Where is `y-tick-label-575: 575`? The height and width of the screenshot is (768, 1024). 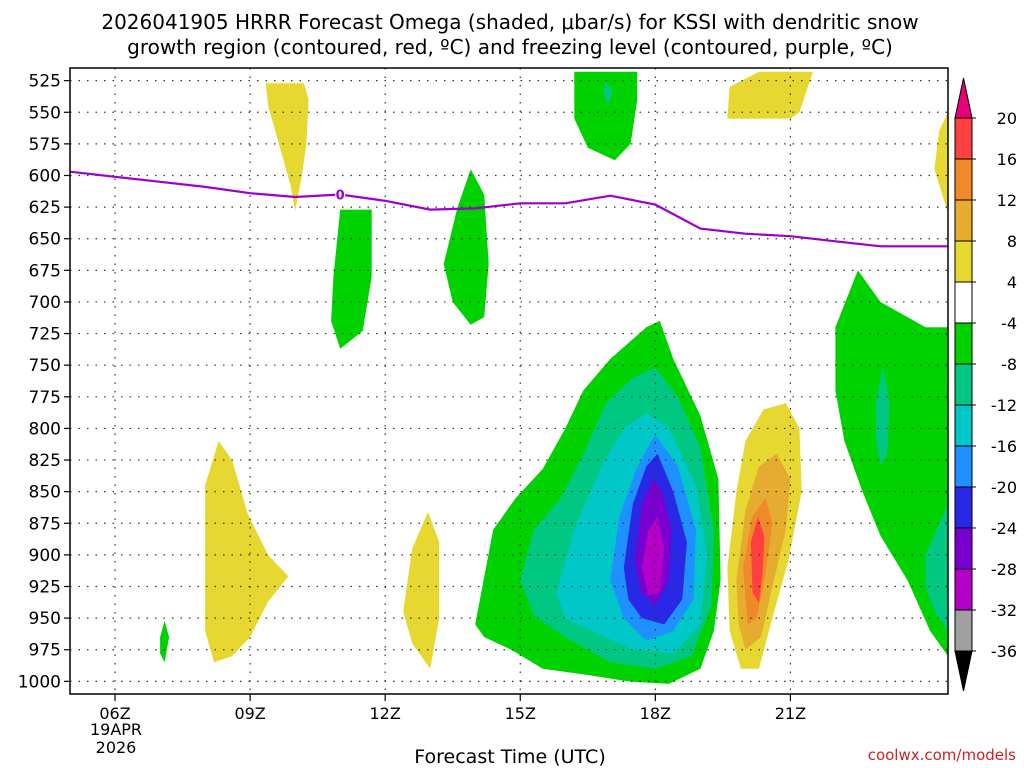
y-tick-label-575: 575 is located at coordinates (45, 145).